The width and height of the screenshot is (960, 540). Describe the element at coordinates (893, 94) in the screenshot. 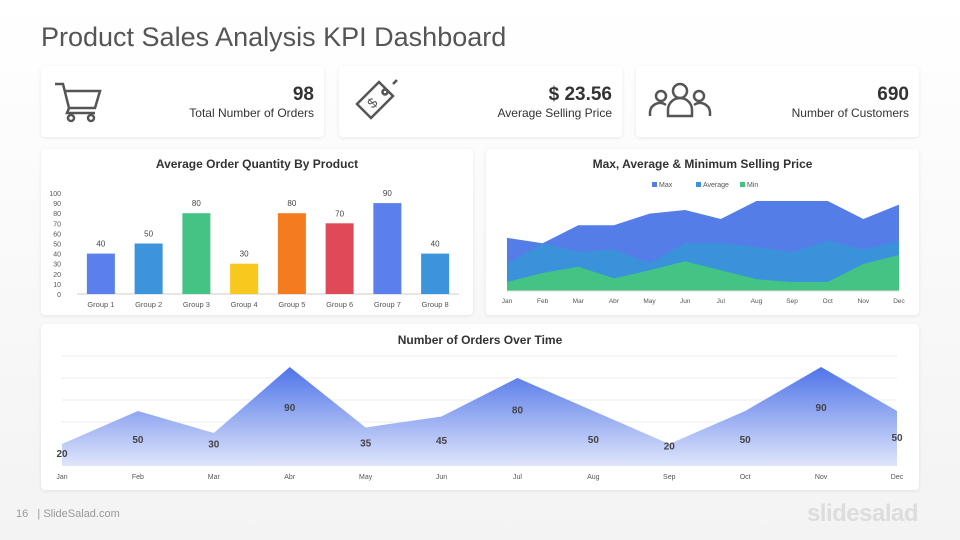

I see `kpi-value: 690` at that location.